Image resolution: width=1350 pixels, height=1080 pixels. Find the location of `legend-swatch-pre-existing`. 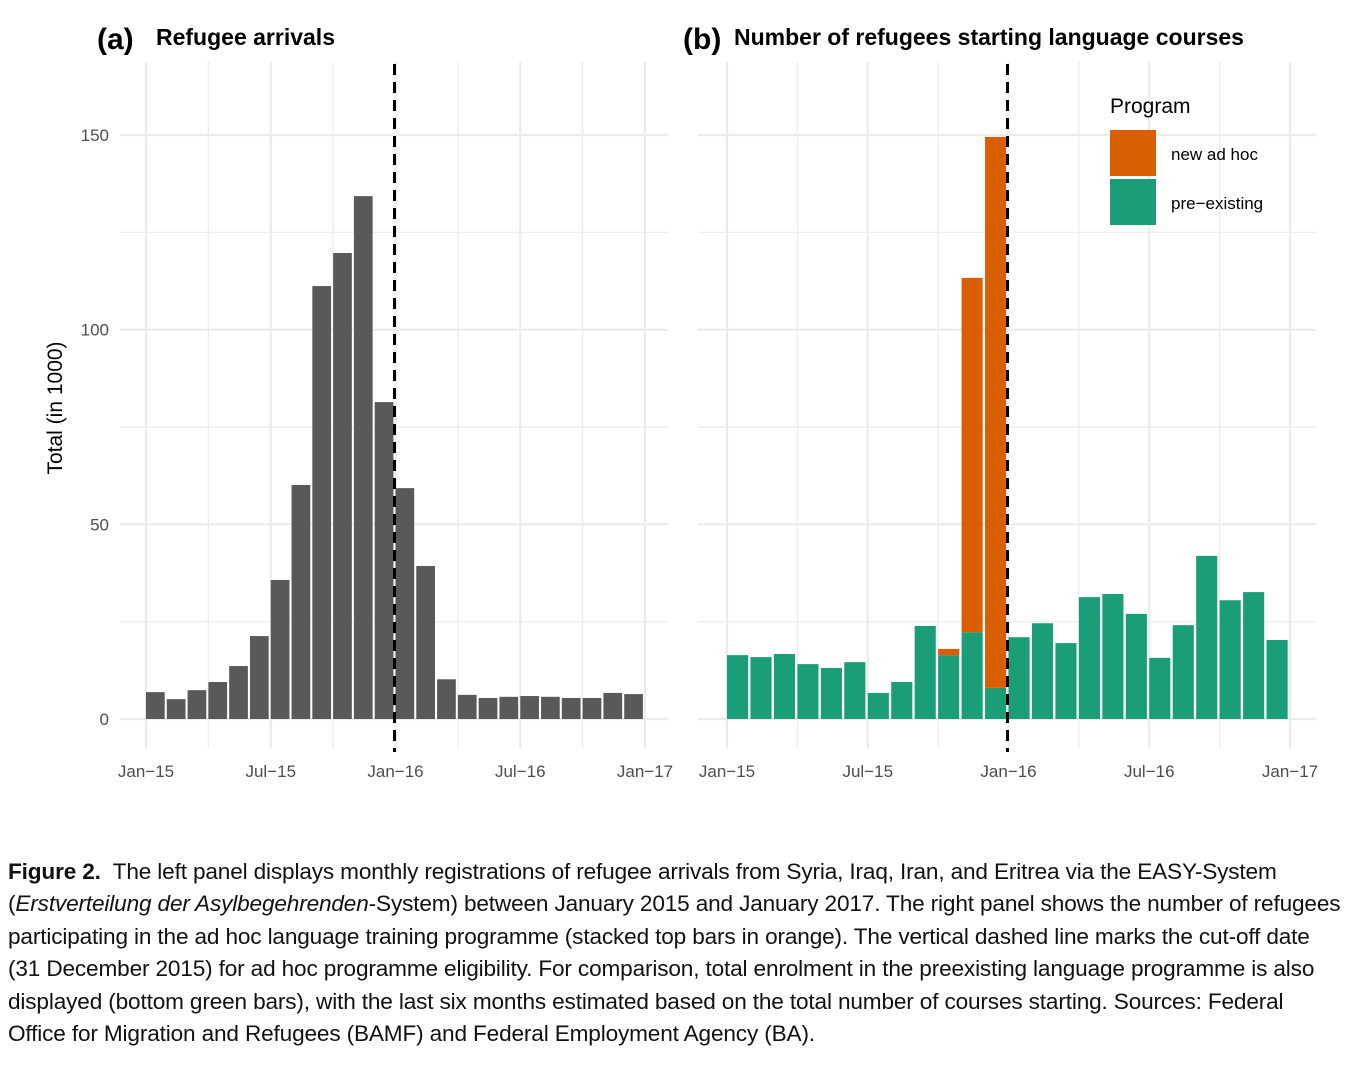

legend-swatch-pre-existing is located at coordinates (1133, 202).